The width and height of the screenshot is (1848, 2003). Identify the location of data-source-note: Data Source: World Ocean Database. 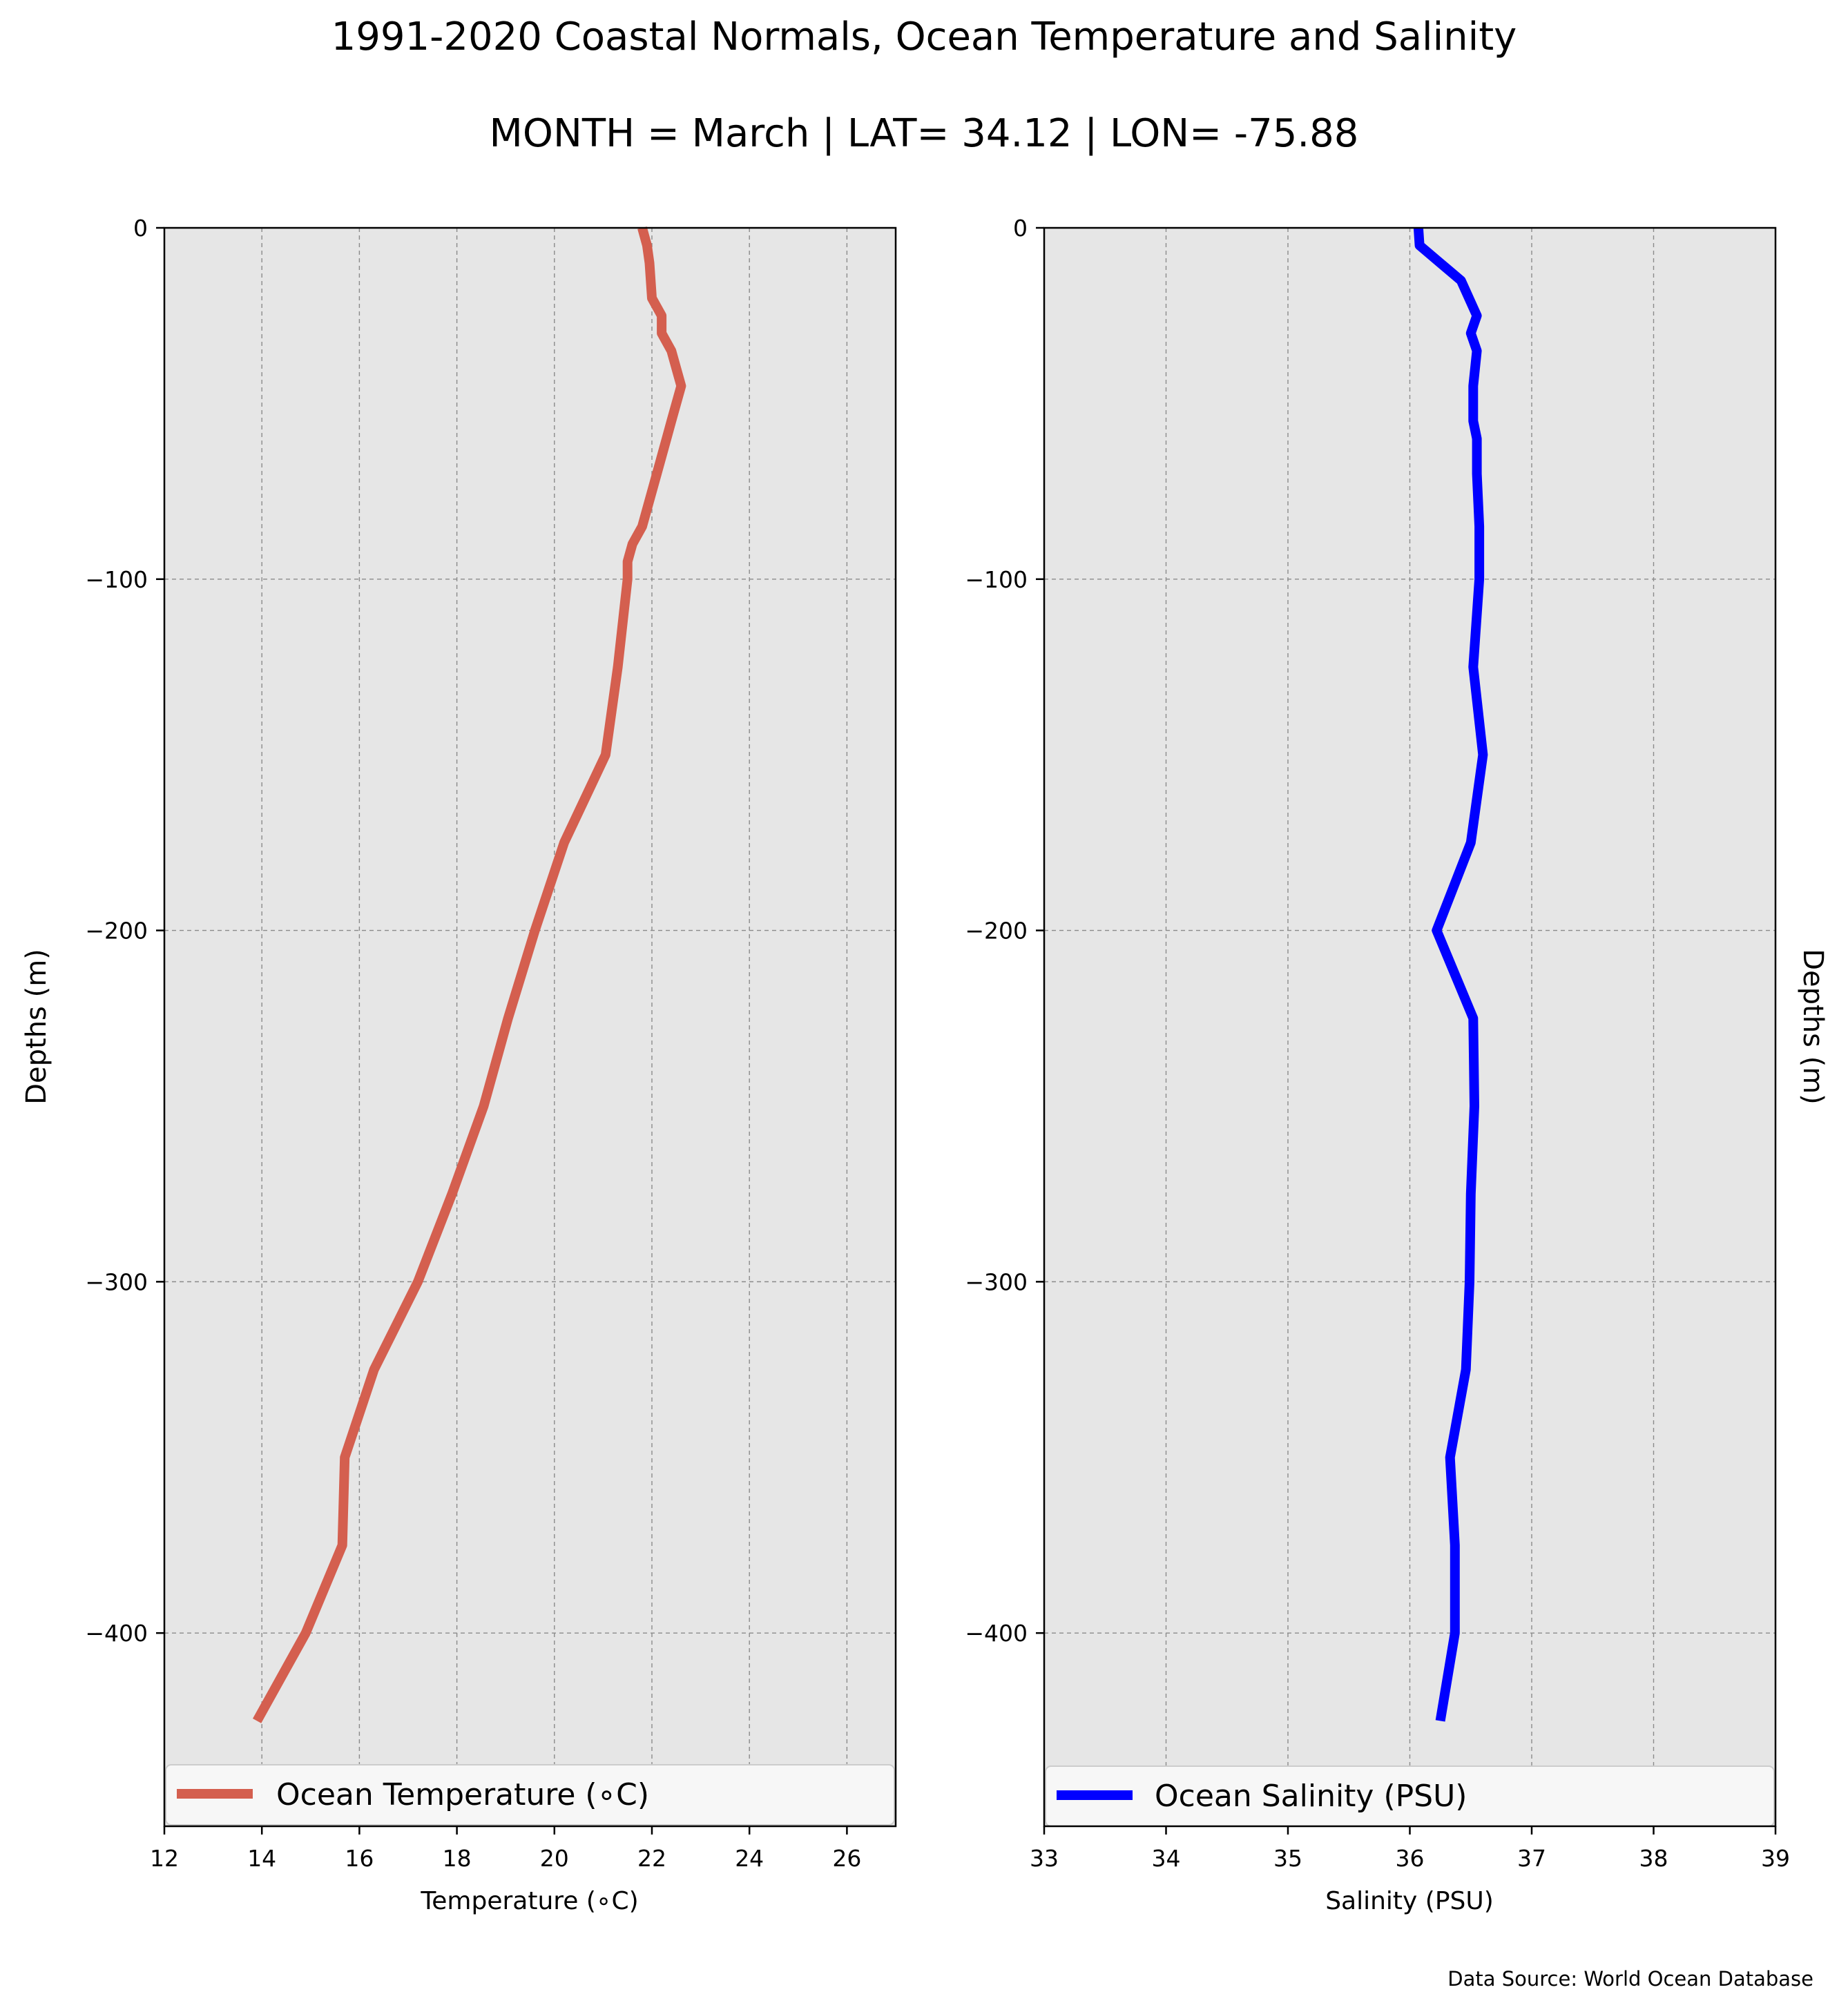
(1630, 1979).